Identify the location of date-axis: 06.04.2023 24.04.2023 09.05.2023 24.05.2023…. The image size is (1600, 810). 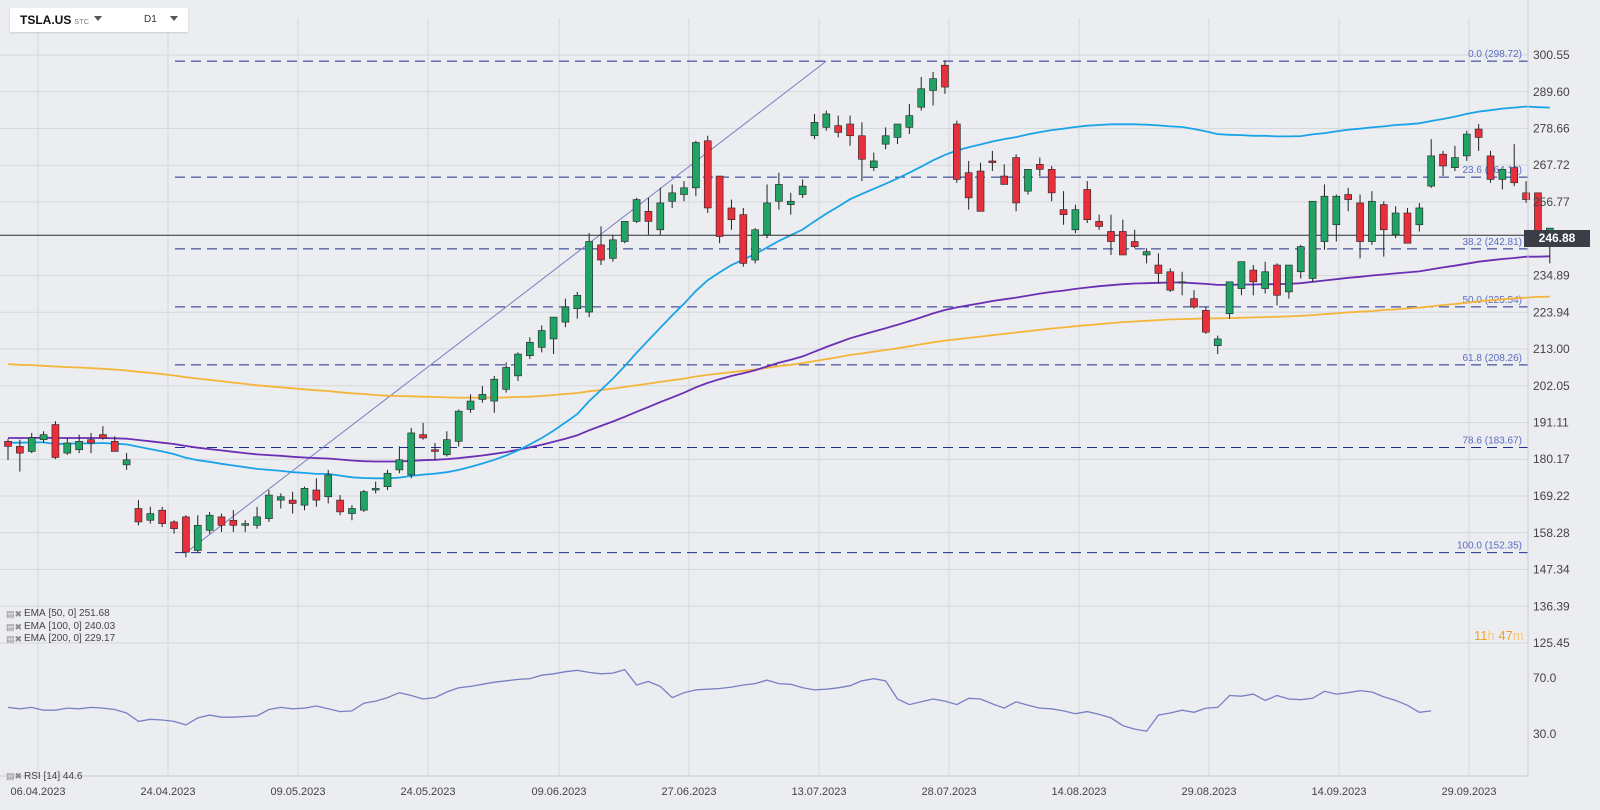
(764, 786).